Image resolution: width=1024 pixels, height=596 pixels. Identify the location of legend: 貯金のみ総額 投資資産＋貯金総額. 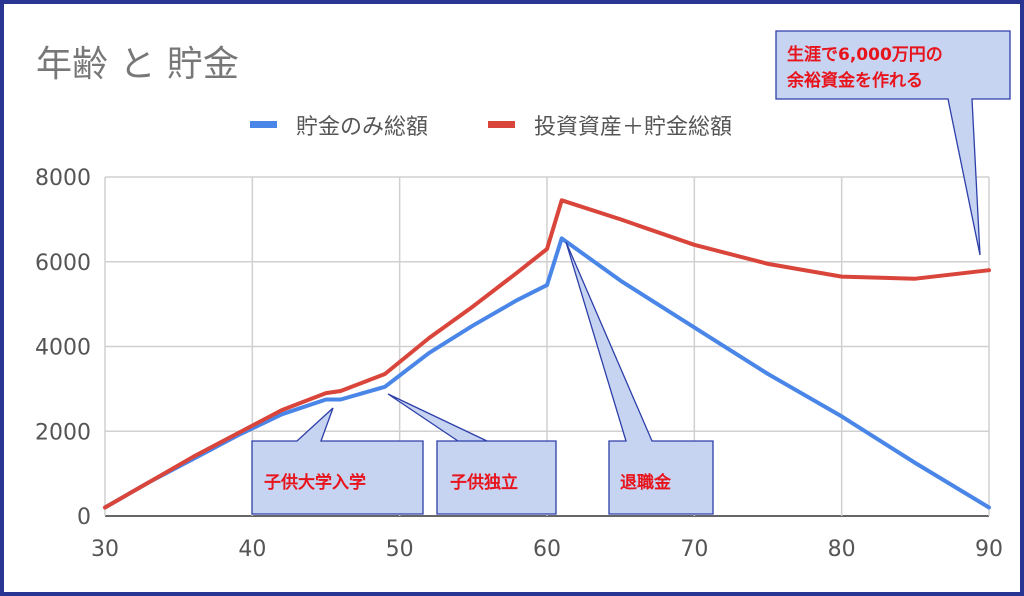
(491, 127).